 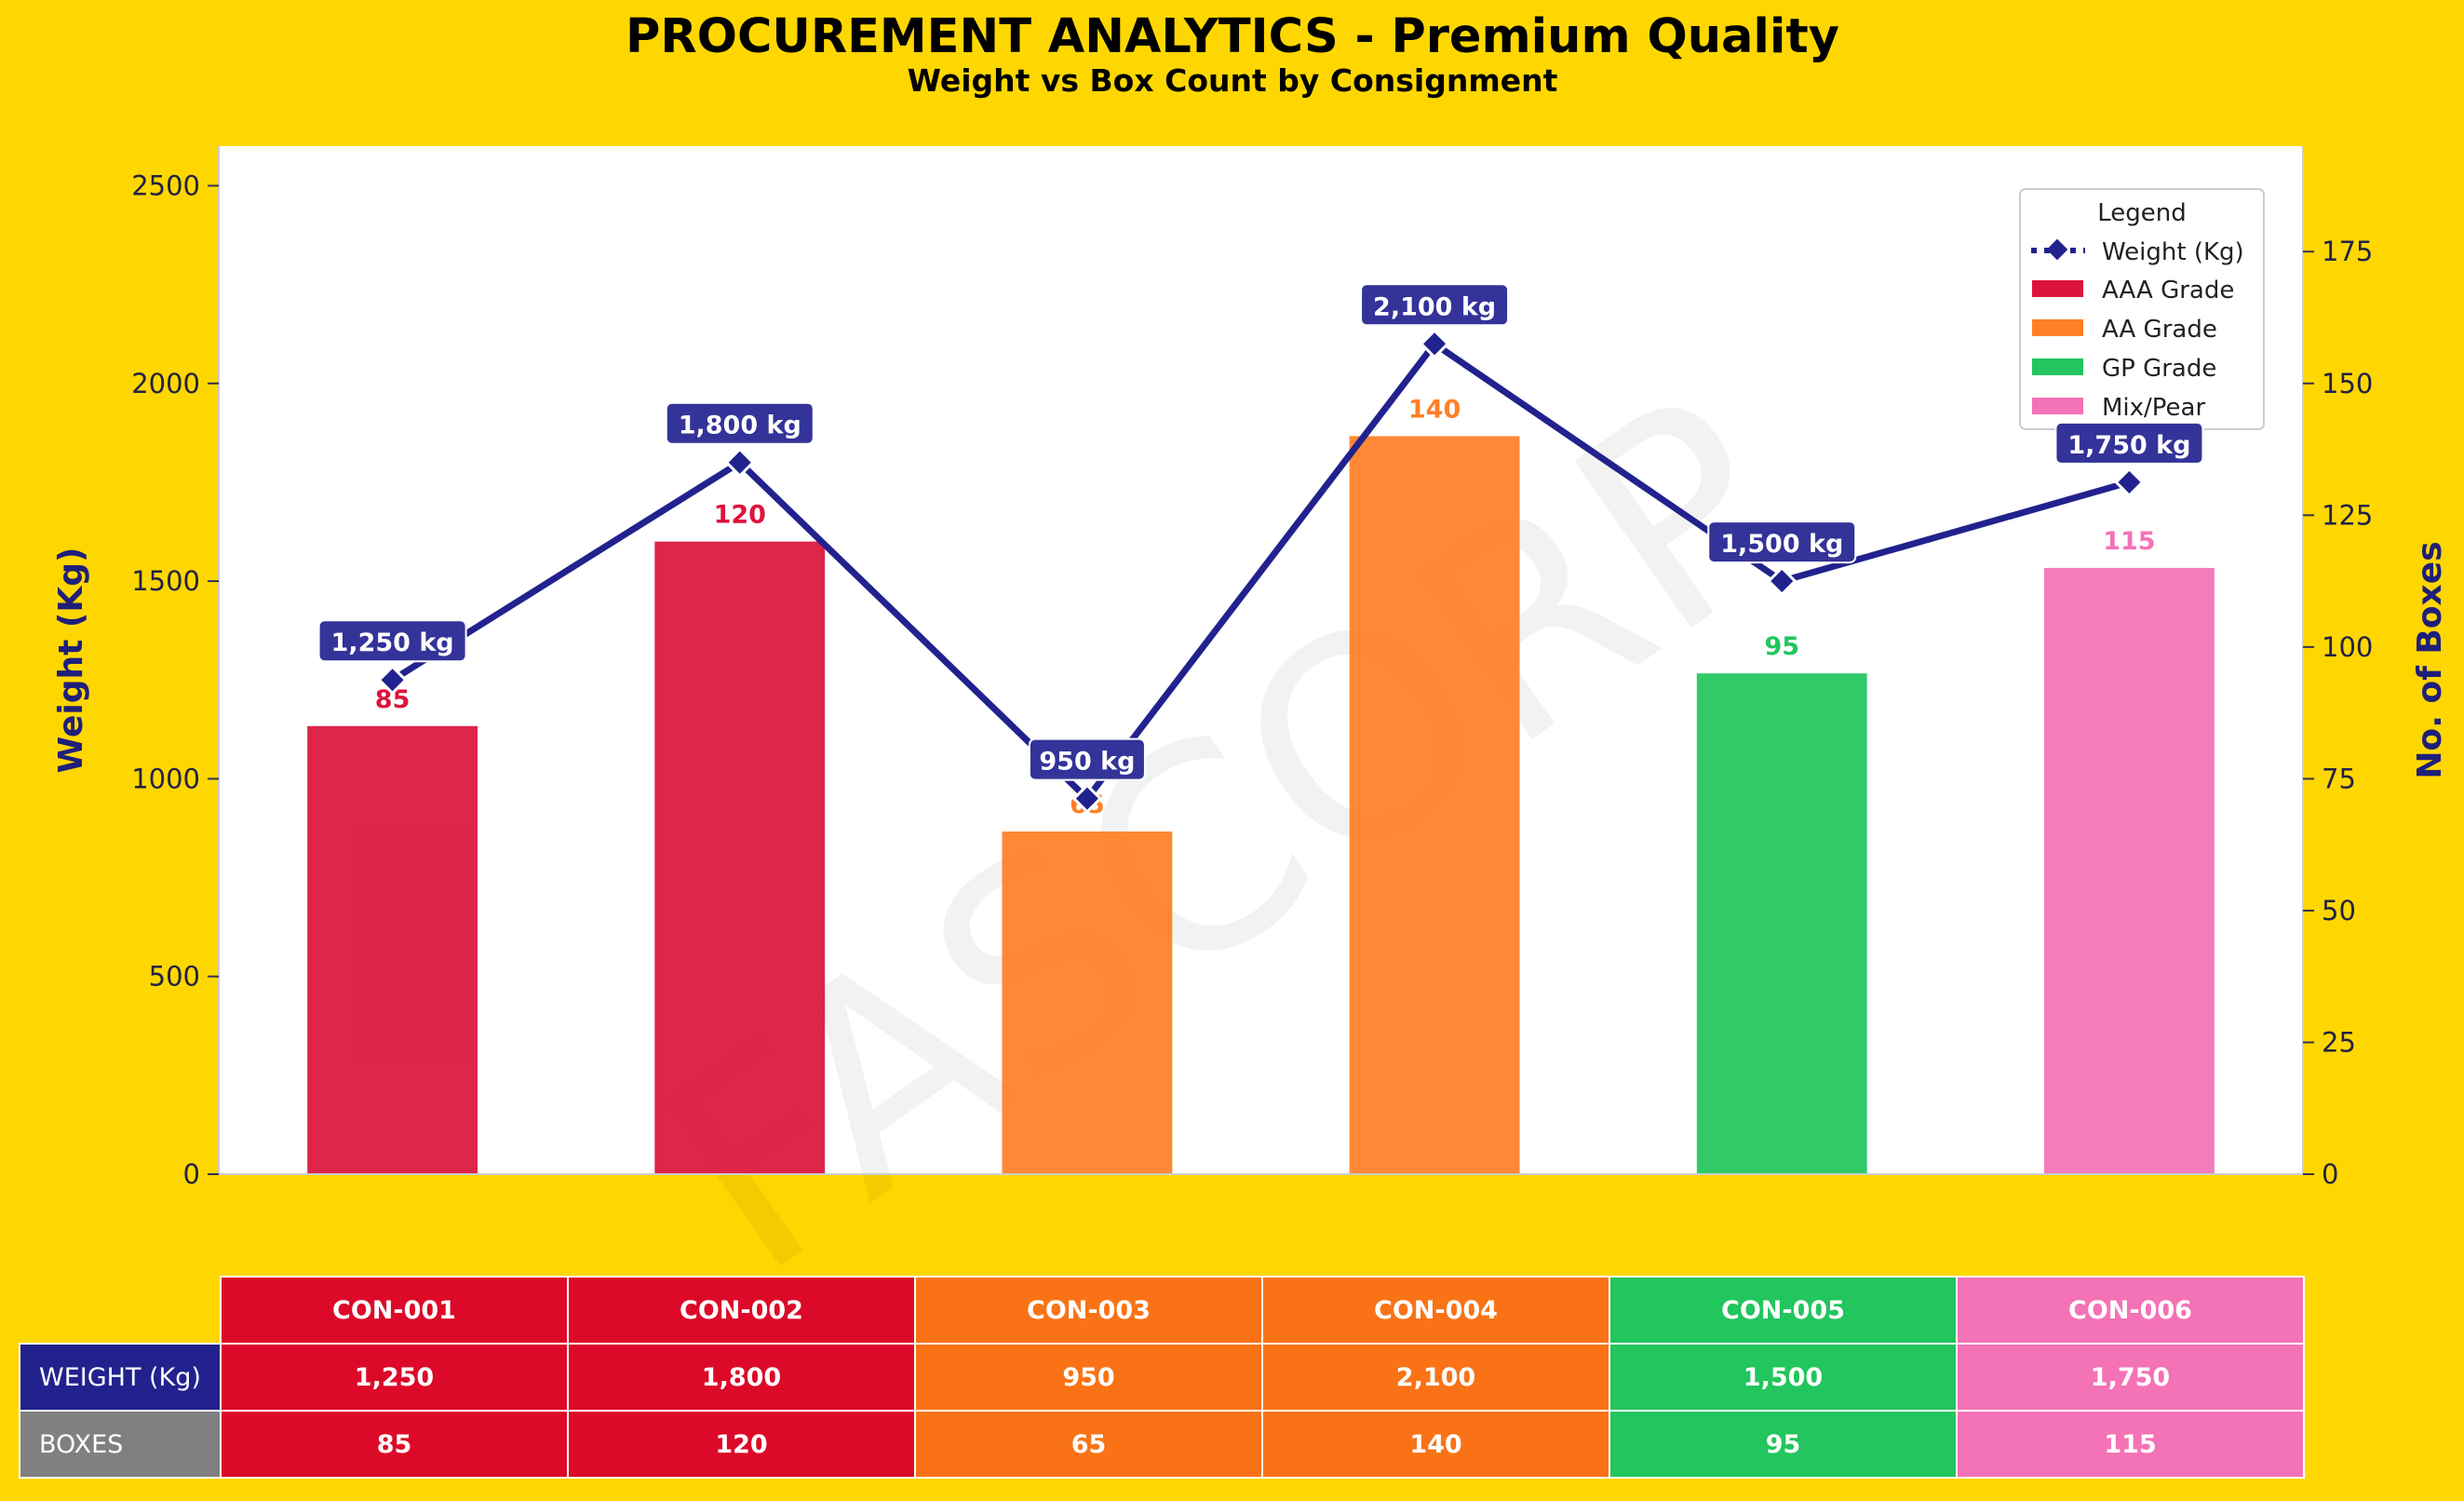 I want to click on table-cell: 950, so click(x=1088, y=1377).